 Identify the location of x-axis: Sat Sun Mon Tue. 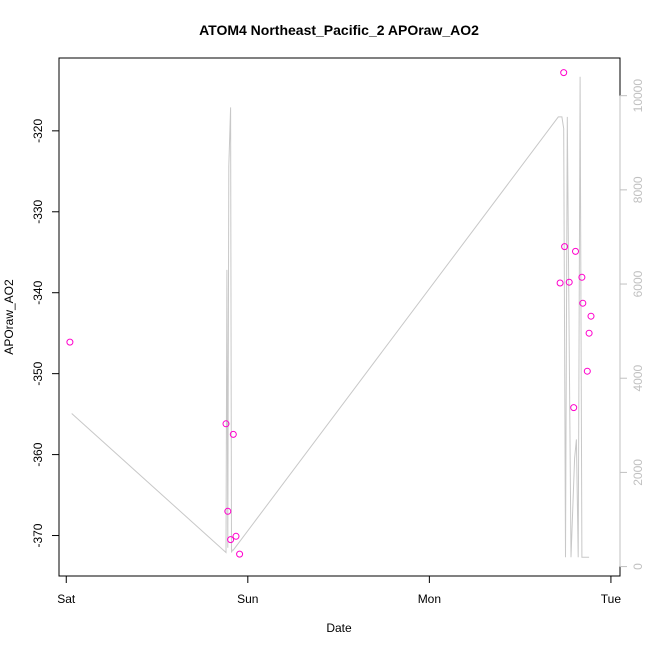
(339, 590).